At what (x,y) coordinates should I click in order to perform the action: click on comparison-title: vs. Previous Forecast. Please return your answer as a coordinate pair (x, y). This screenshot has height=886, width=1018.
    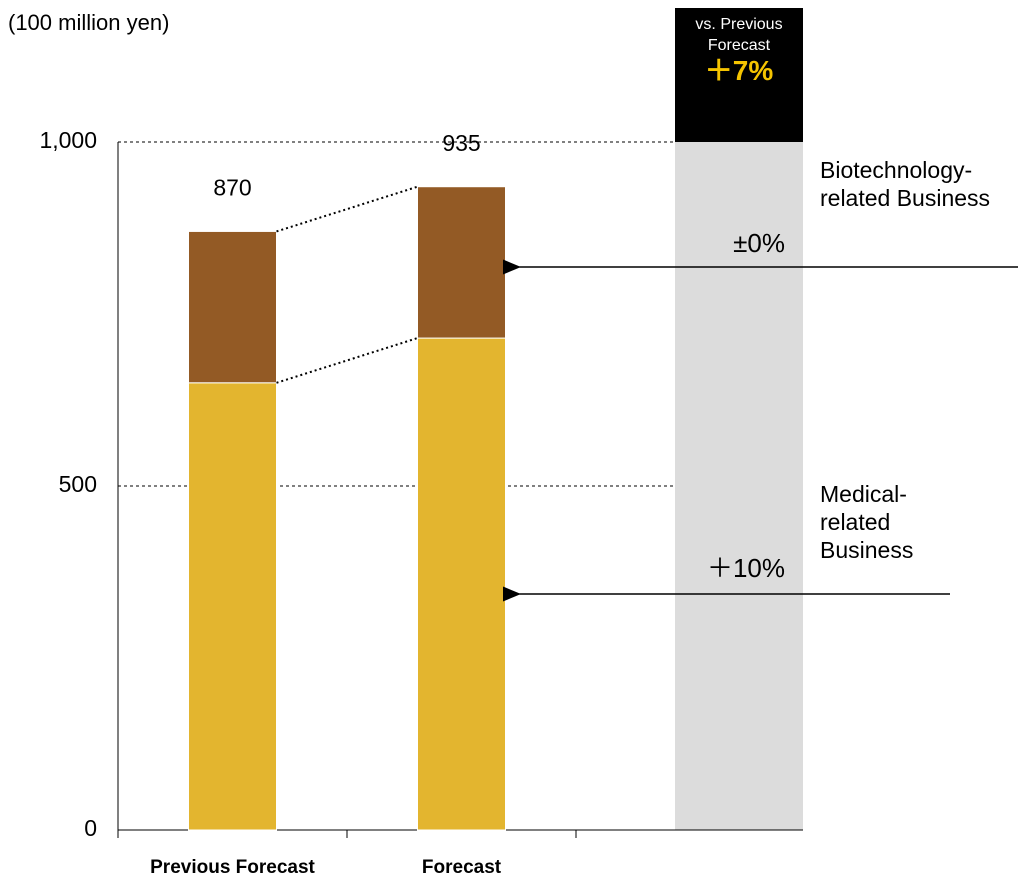
    Looking at the image, I should click on (739, 35).